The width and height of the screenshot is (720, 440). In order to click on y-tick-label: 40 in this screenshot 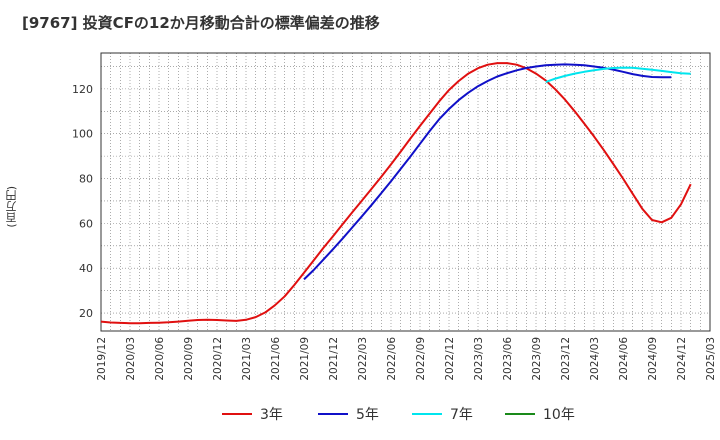, I will do `click(86, 268)`.